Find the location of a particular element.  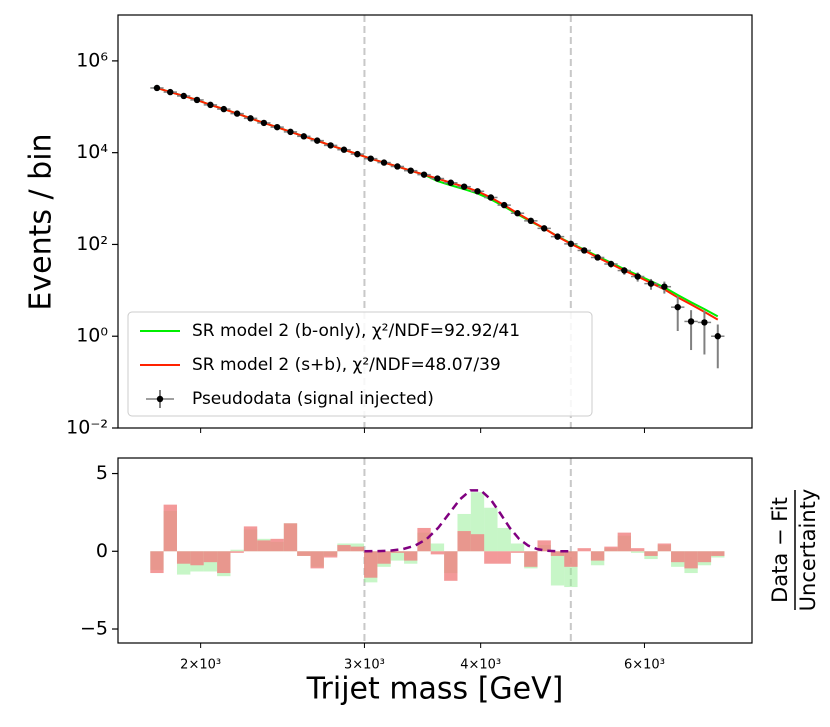

legend-label: SR model 2 (b-only), χ²/NDF=92.92/41 is located at coordinates (356, 331).